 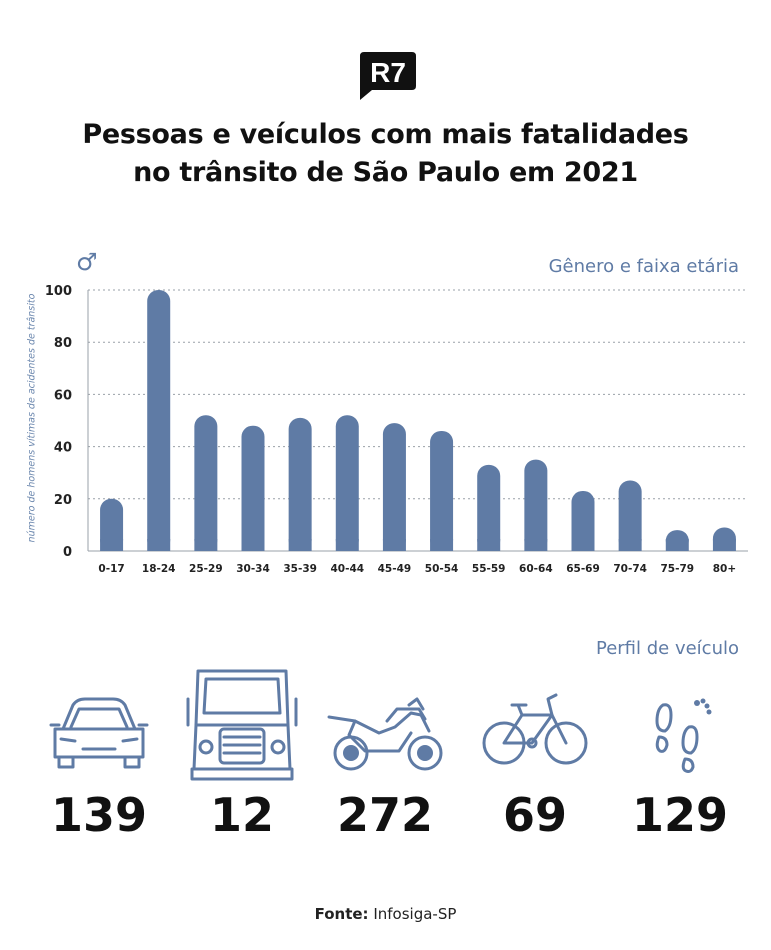 I want to click on x-tick-label: 18-24, so click(x=159, y=569).